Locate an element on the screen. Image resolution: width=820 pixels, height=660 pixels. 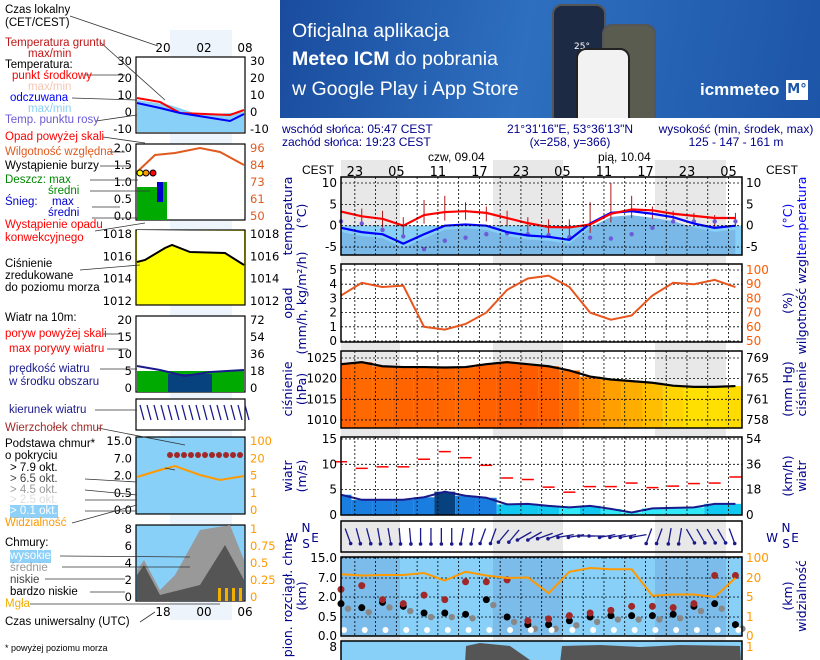
legend-storm-dot is located at coordinates (140, 173).